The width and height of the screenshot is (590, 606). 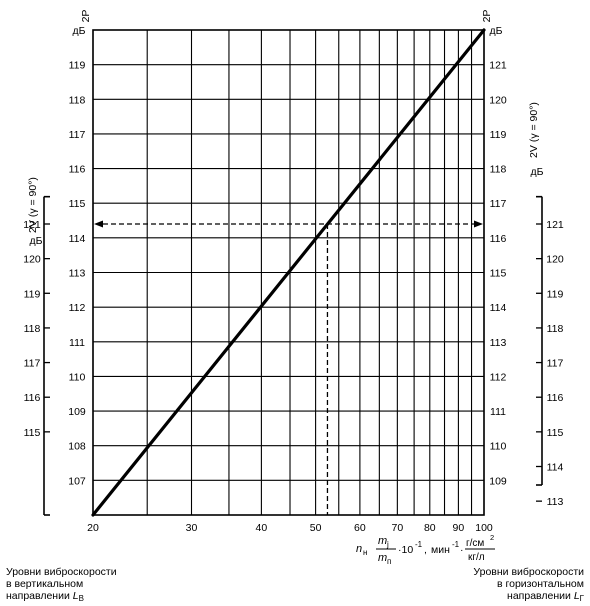 I want to click on x-tick-label: 100, so click(x=484, y=528).